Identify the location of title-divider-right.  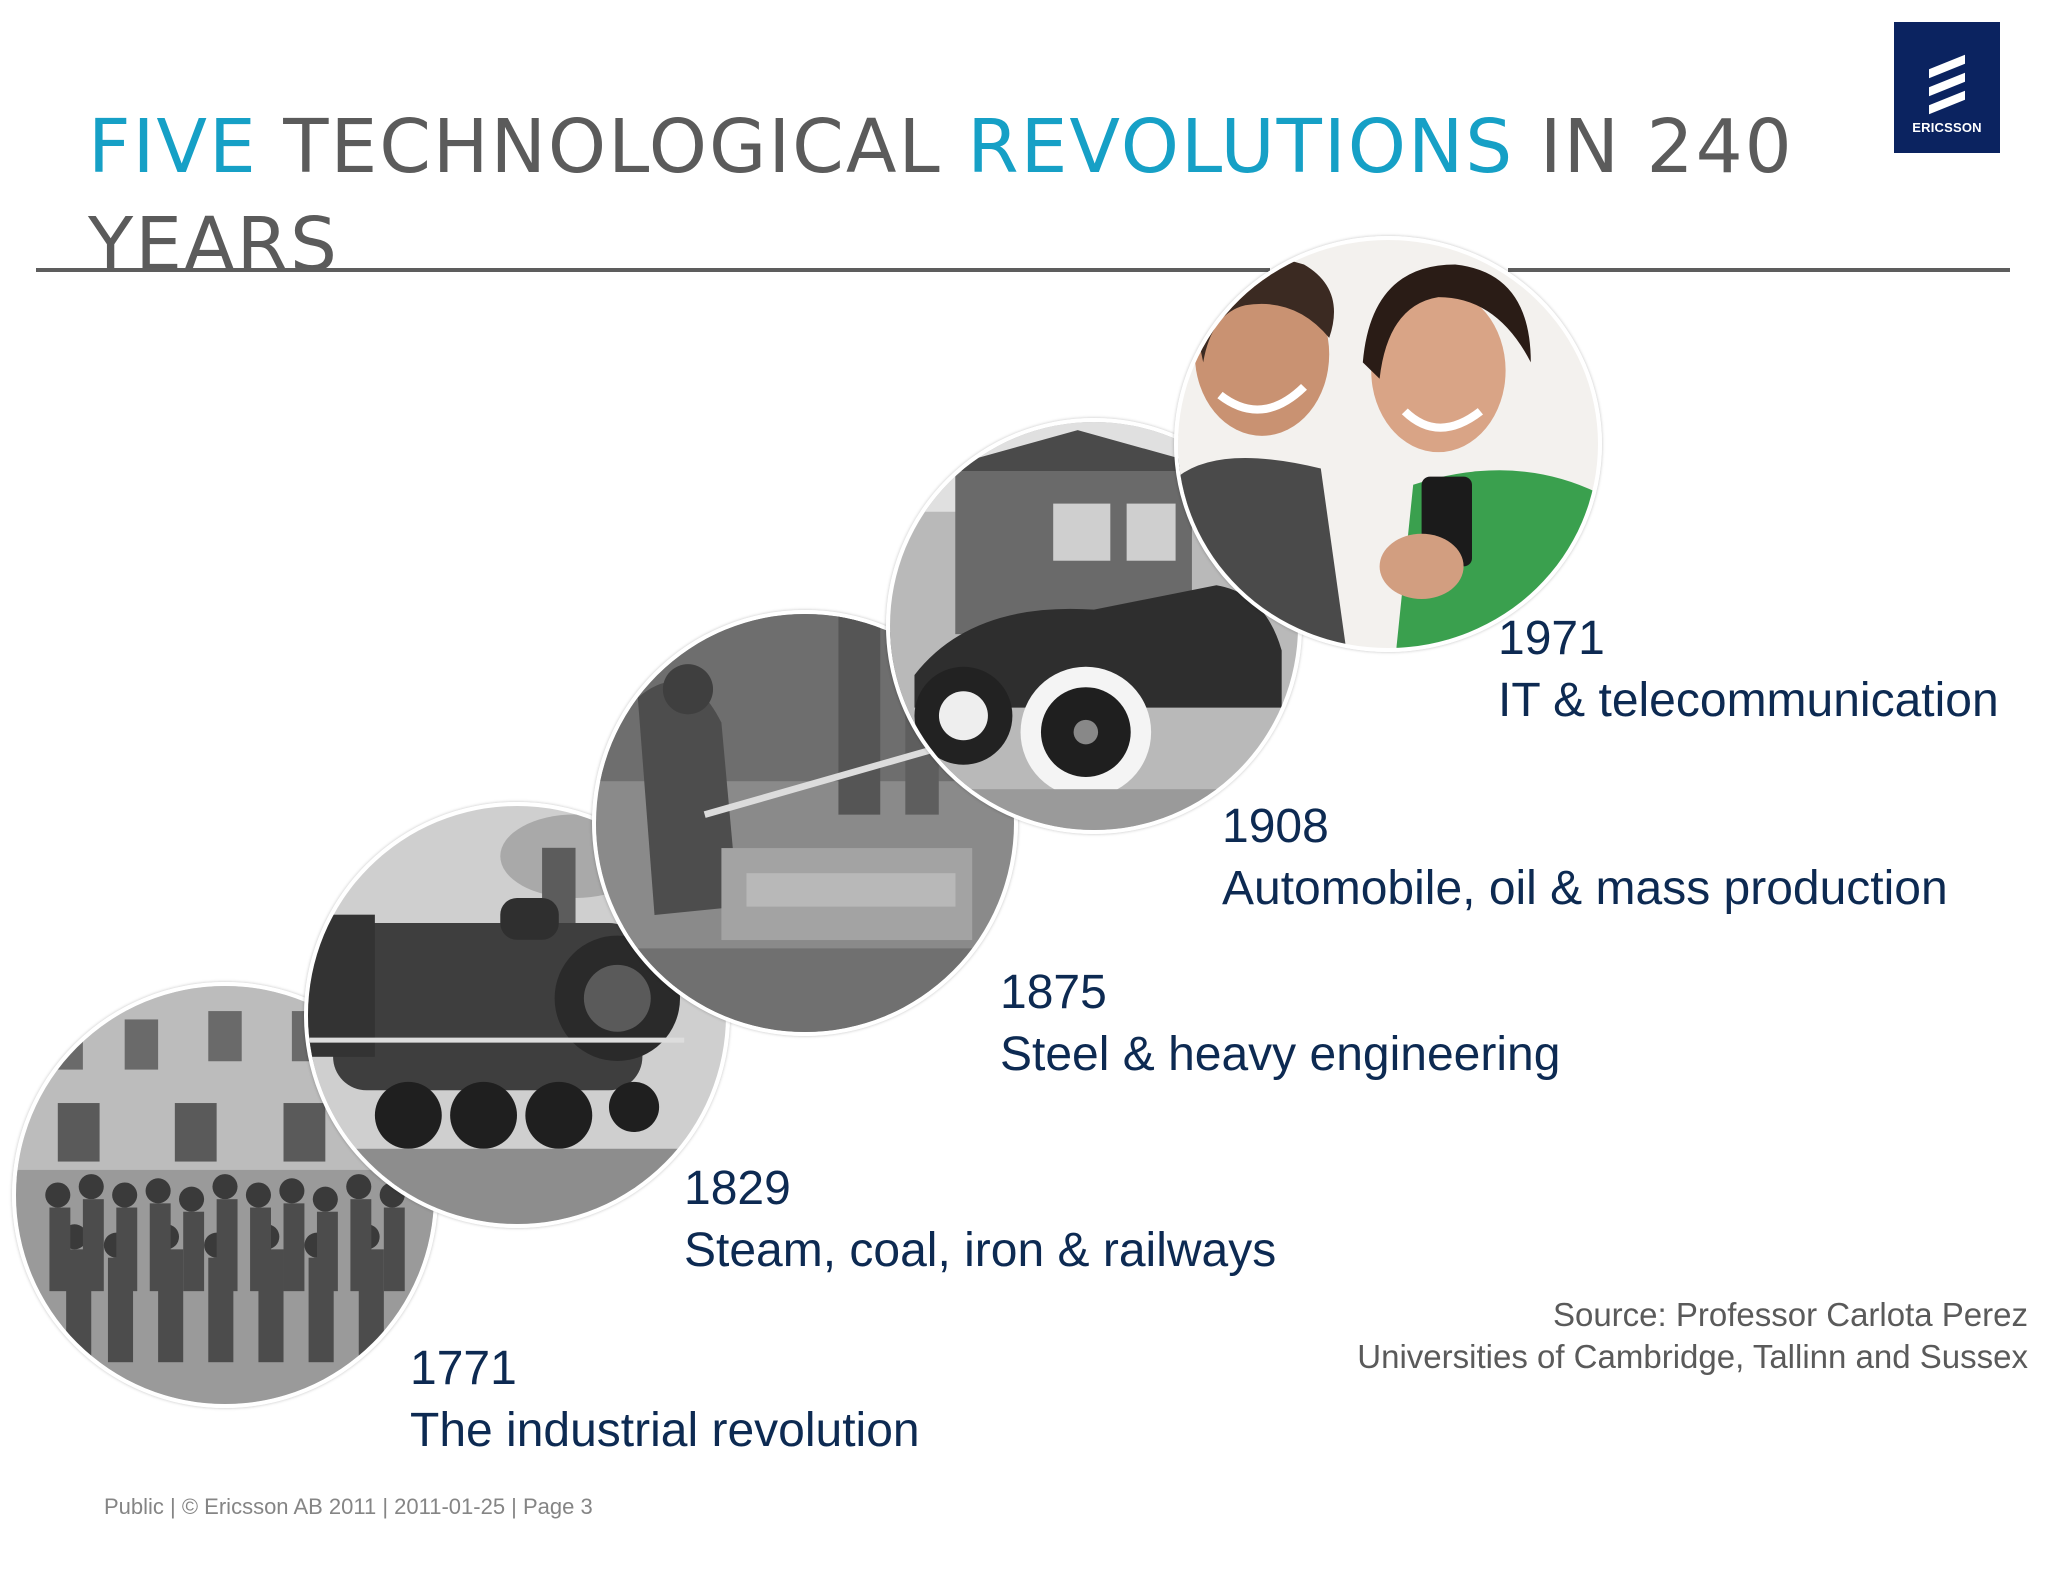
(1759, 270).